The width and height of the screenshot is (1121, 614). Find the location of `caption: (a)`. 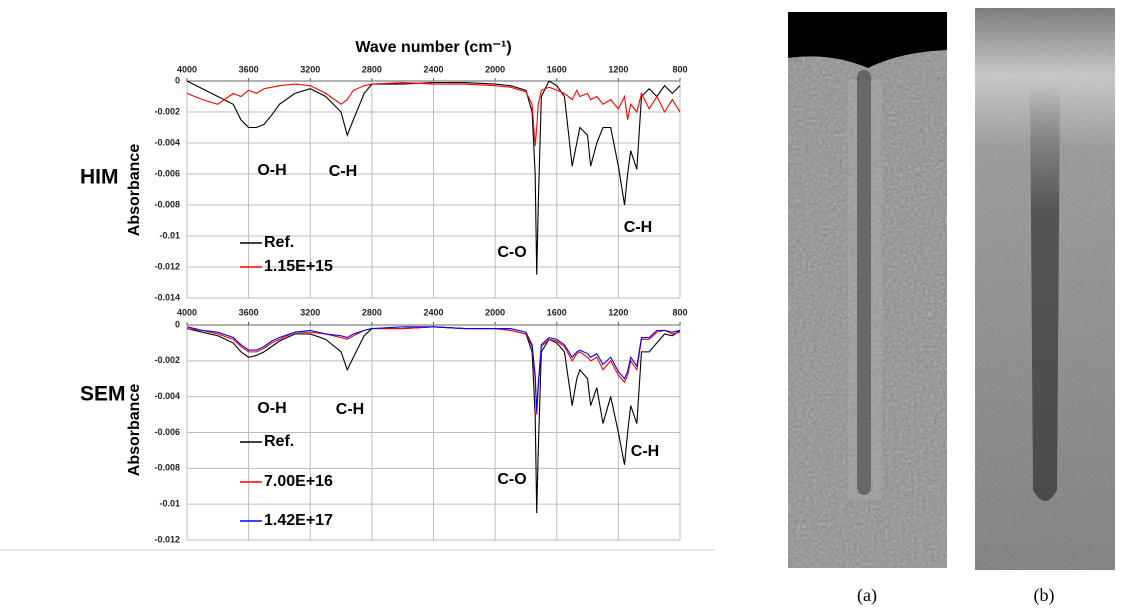

caption: (a) is located at coordinates (867, 595).